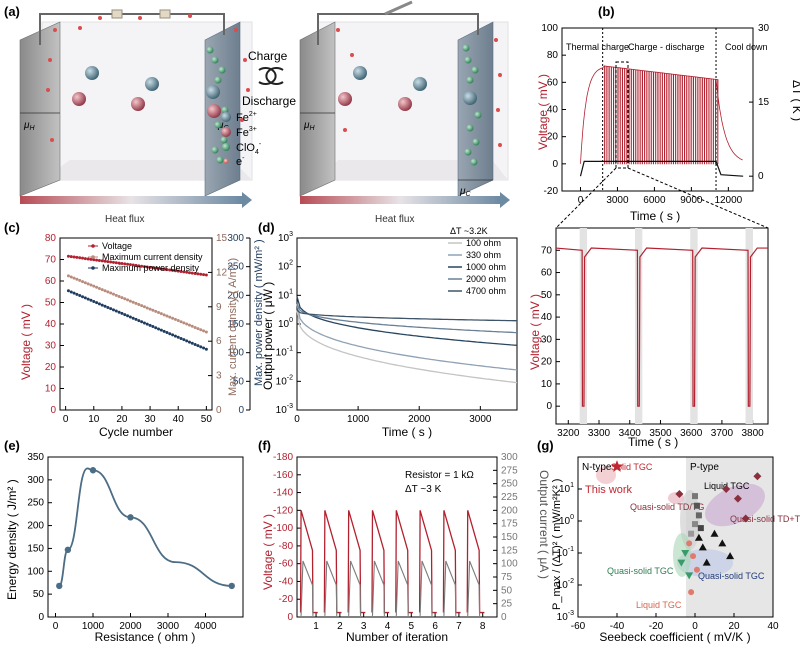 This screenshot has height=649, width=800. Describe the element at coordinates (507, 590) in the screenshot. I see `f-y2tick-label: 50` at that location.